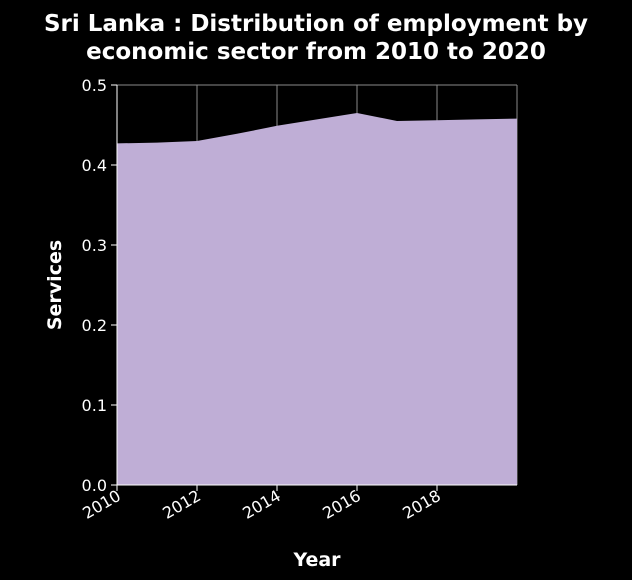  What do you see at coordinates (94, 405) in the screenshot?
I see `y-tick-label: 0.1` at bounding box center [94, 405].